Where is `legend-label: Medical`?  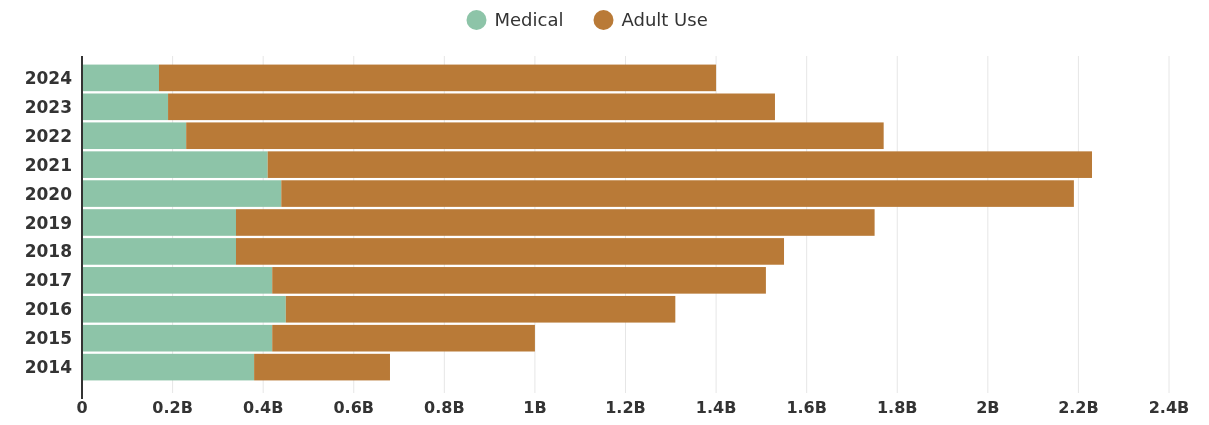 legend-label: Medical is located at coordinates (529, 19).